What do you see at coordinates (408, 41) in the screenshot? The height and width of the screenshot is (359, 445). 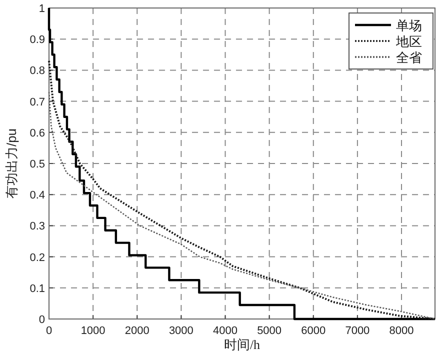 I see `legend-label: 地区` at bounding box center [408, 41].